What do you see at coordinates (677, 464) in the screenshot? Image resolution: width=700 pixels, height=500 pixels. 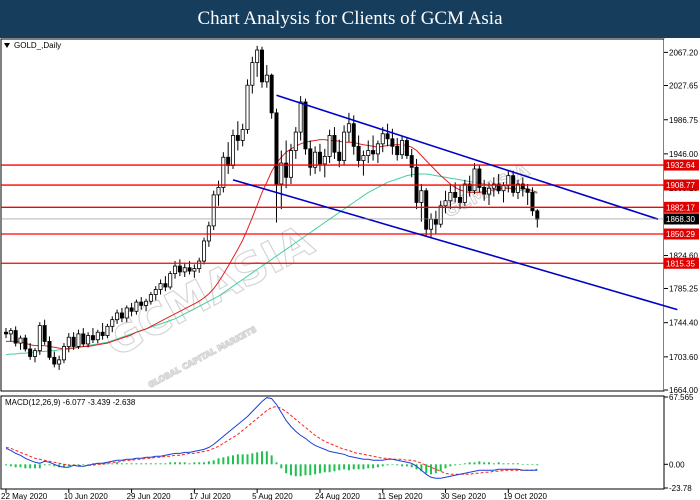 I see `macd-tick-label: 0.00` at bounding box center [677, 464].